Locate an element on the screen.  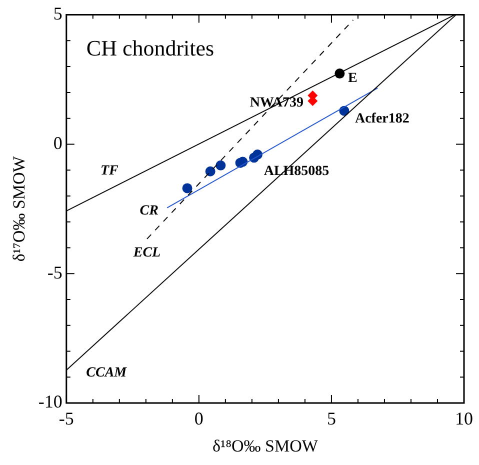
y-tick-label: 5 is located at coordinates (57, 14).